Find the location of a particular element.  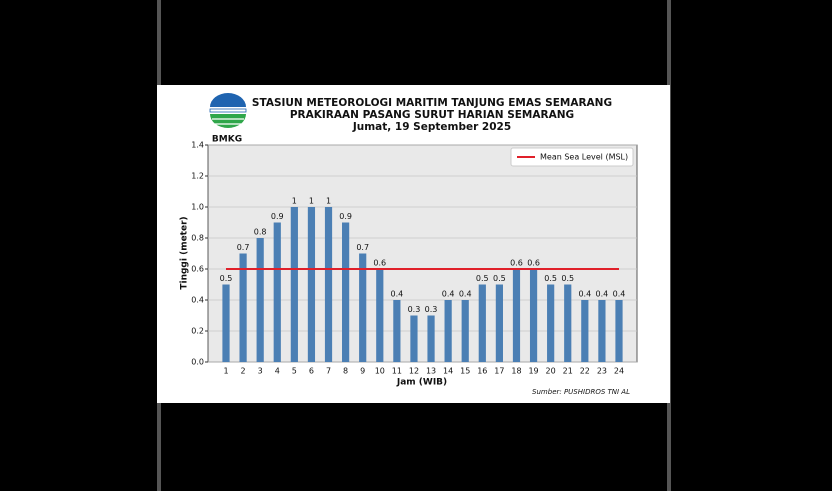

y-tick-label: 0.8 is located at coordinates (197, 238).